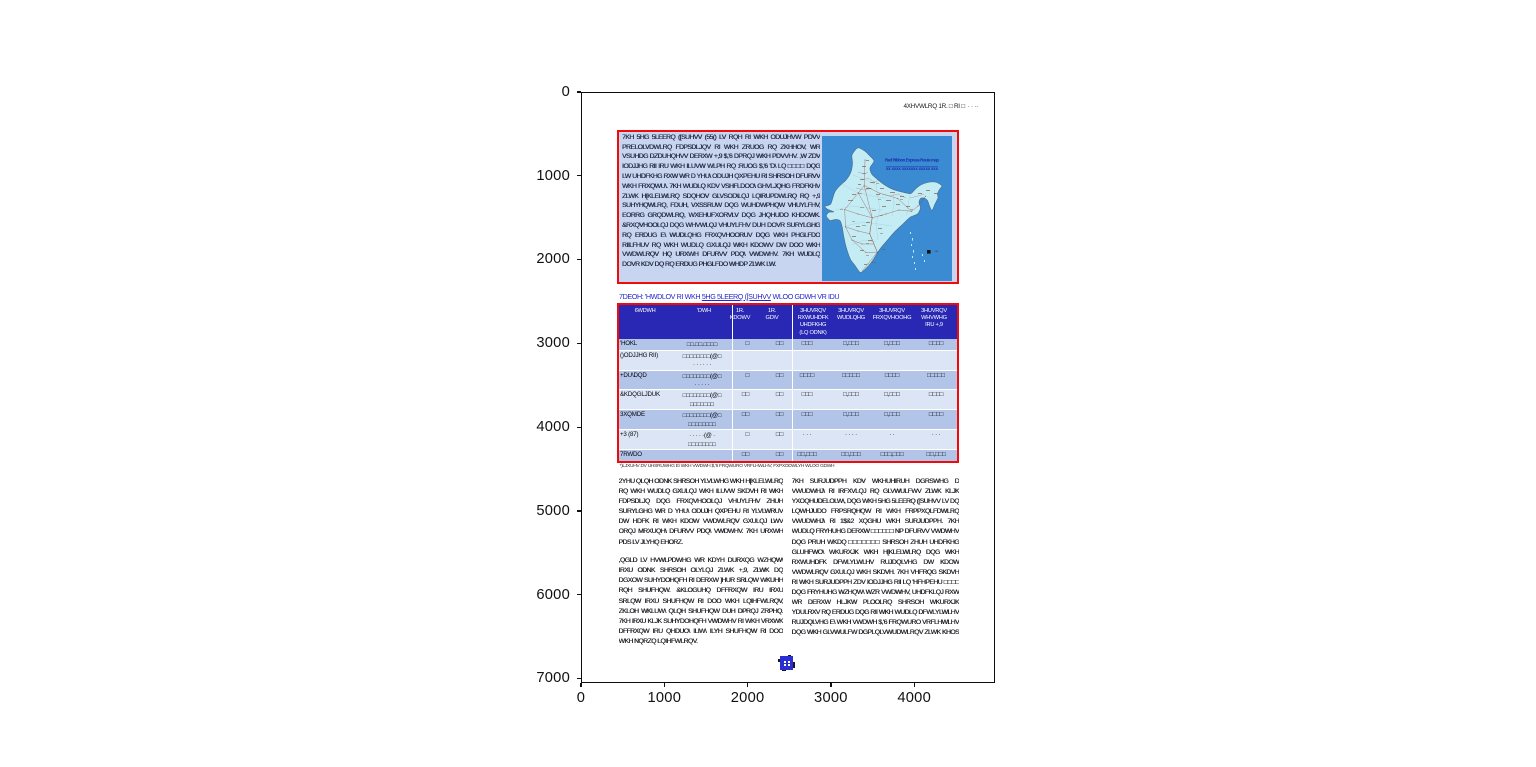  I want to click on svg-text: Red Ribbon Express Route map, so click(912, 159).